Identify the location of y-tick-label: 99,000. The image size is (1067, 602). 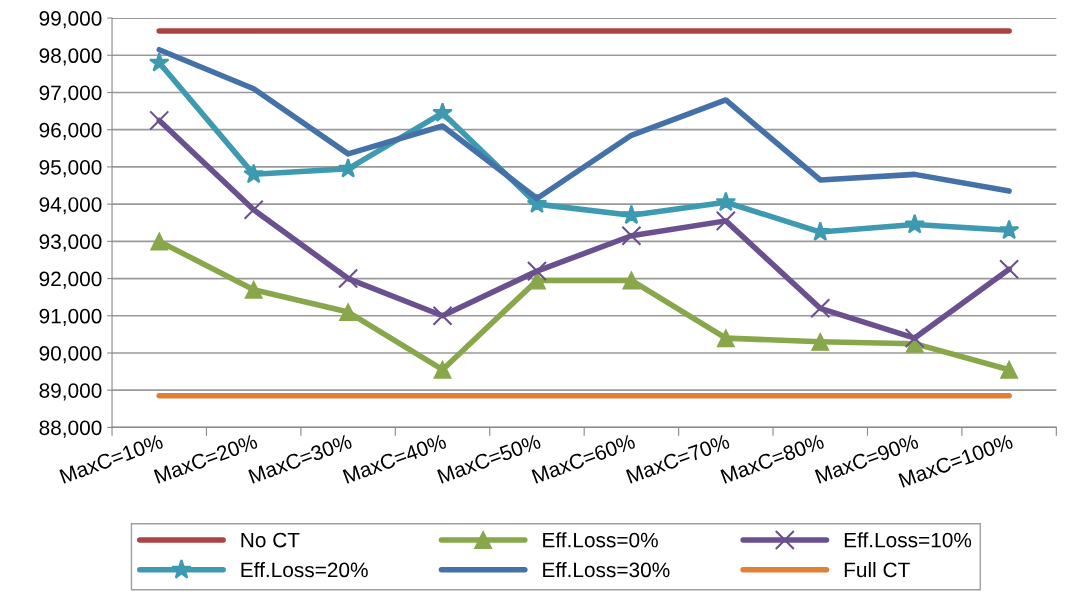
(70, 20).